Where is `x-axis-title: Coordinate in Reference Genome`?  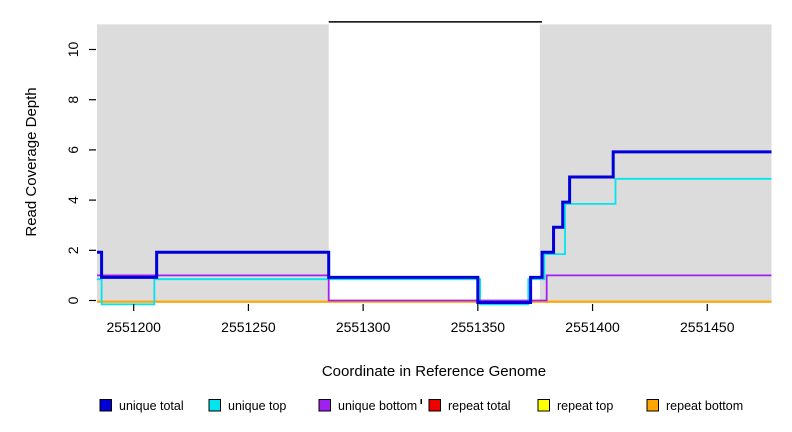
x-axis-title: Coordinate in Reference Genome is located at coordinates (434, 371).